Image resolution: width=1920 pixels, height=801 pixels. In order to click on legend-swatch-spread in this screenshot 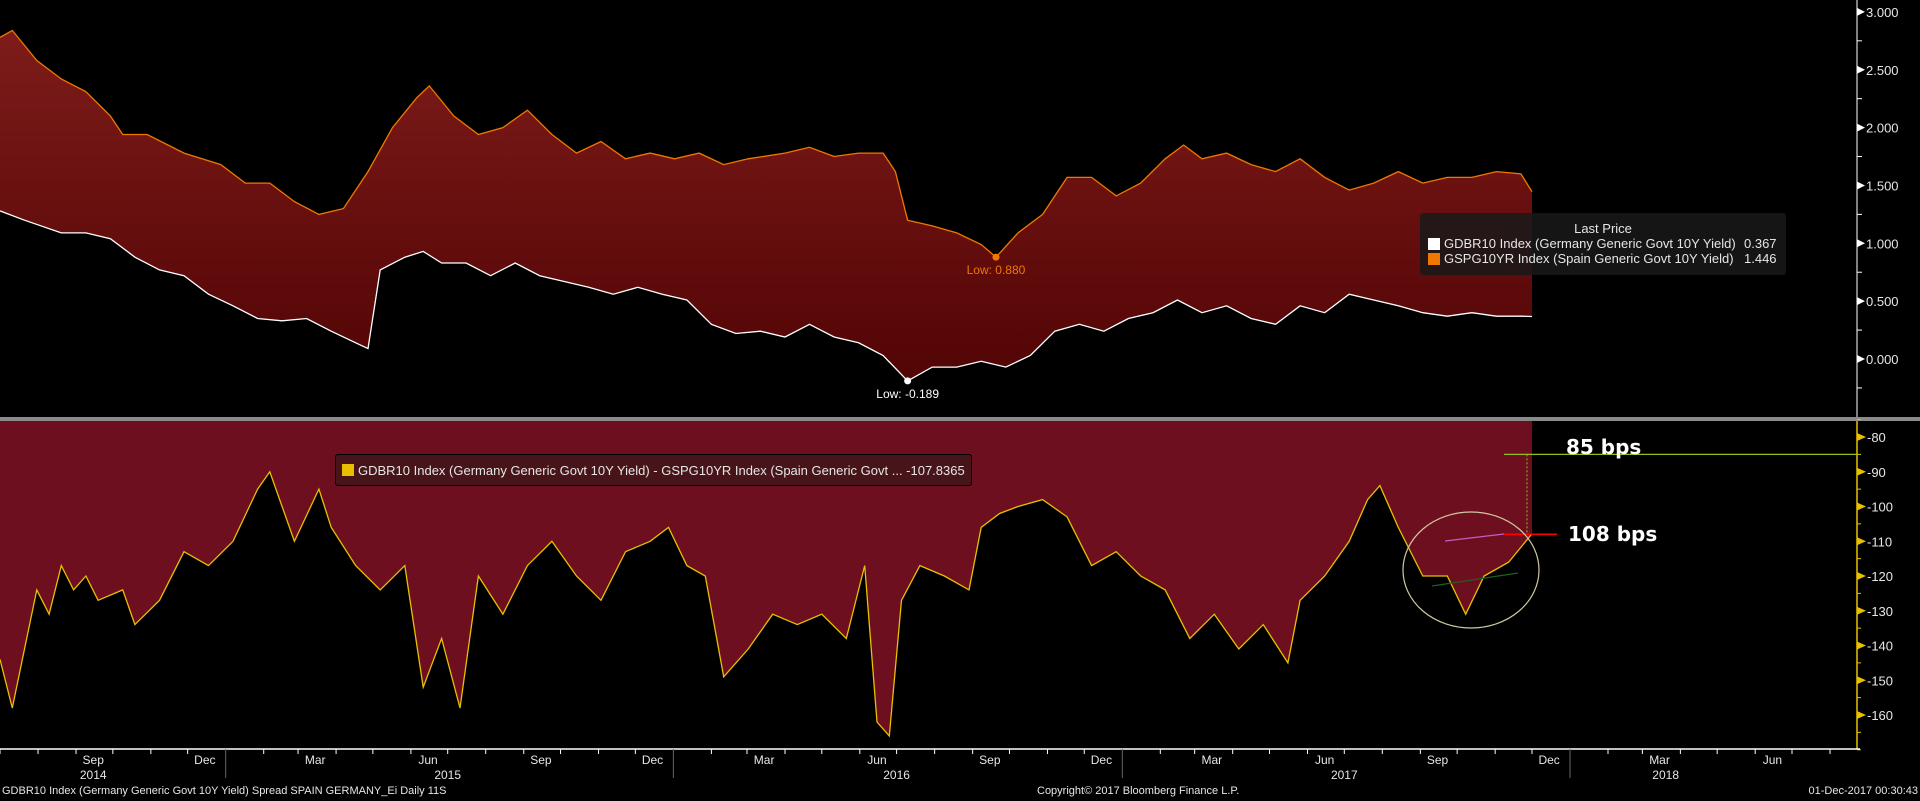, I will do `click(348, 470)`.